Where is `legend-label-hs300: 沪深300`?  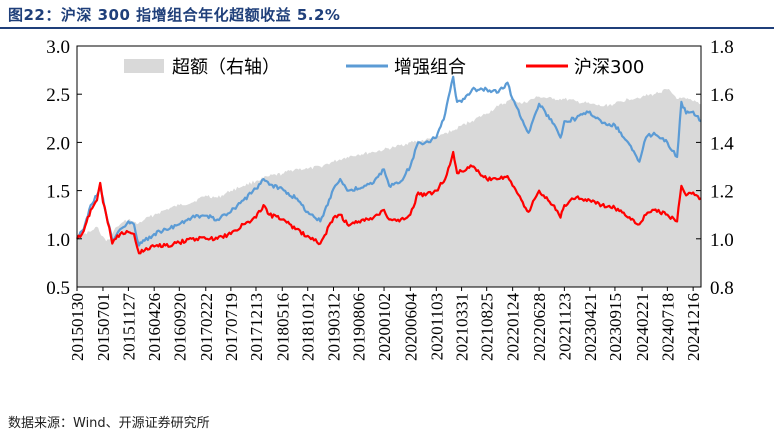
legend-label-hs300: 沪深300 is located at coordinates (609, 67).